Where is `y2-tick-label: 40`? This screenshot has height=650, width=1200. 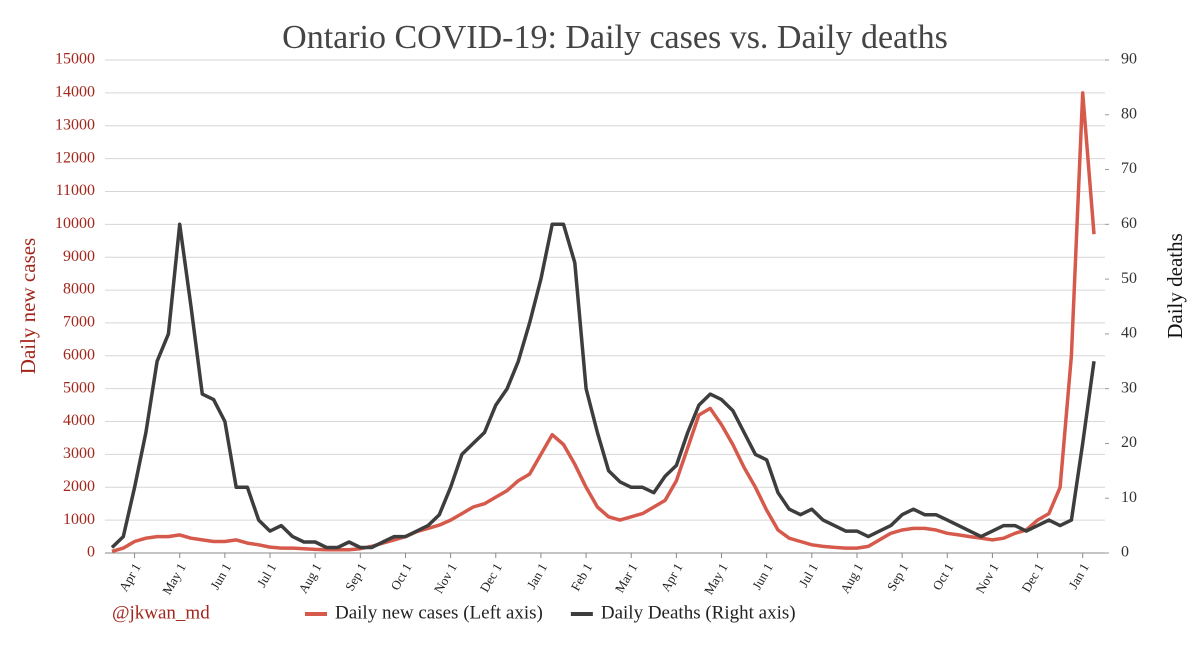 y2-tick-label: 40 is located at coordinates (1129, 333).